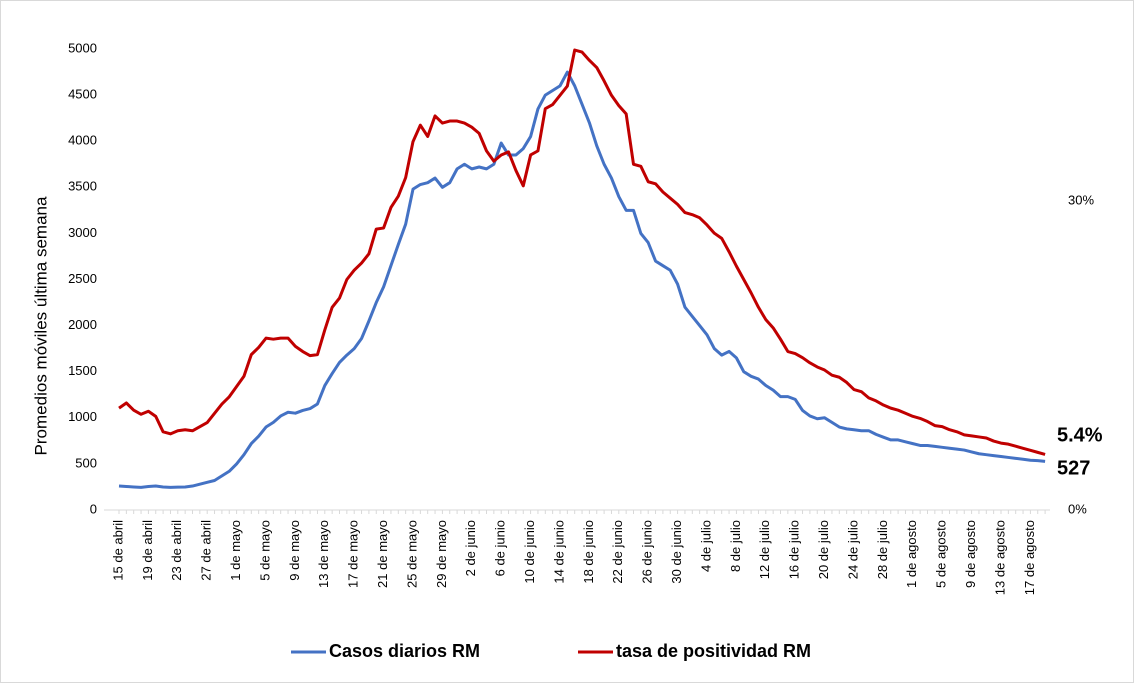 The width and height of the screenshot is (1134, 683). I want to click on x-tick-label: 17 de mayo, so click(353, 554).